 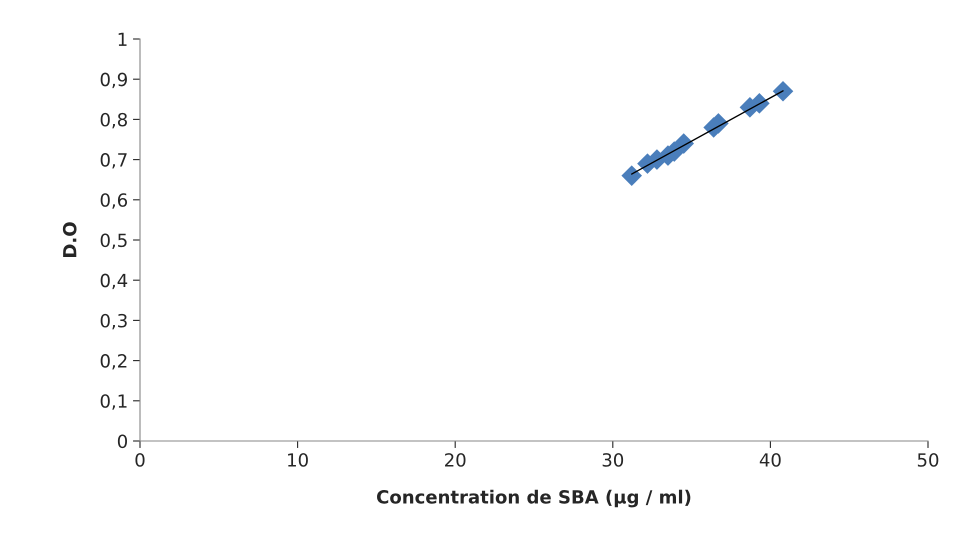 I want to click on y-tick-label: 0,6, so click(x=114, y=201).